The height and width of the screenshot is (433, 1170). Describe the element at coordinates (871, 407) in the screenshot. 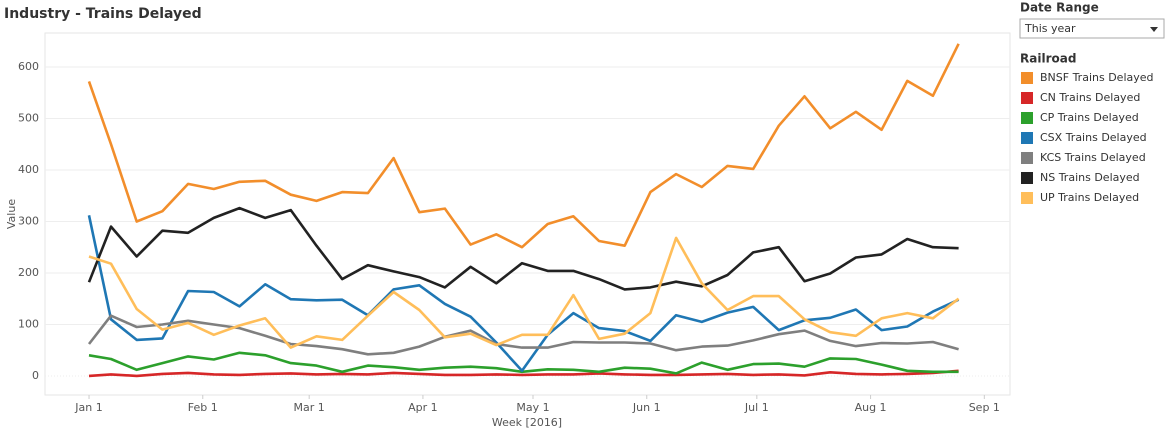

I see `x-tick-label: Aug 1` at that location.